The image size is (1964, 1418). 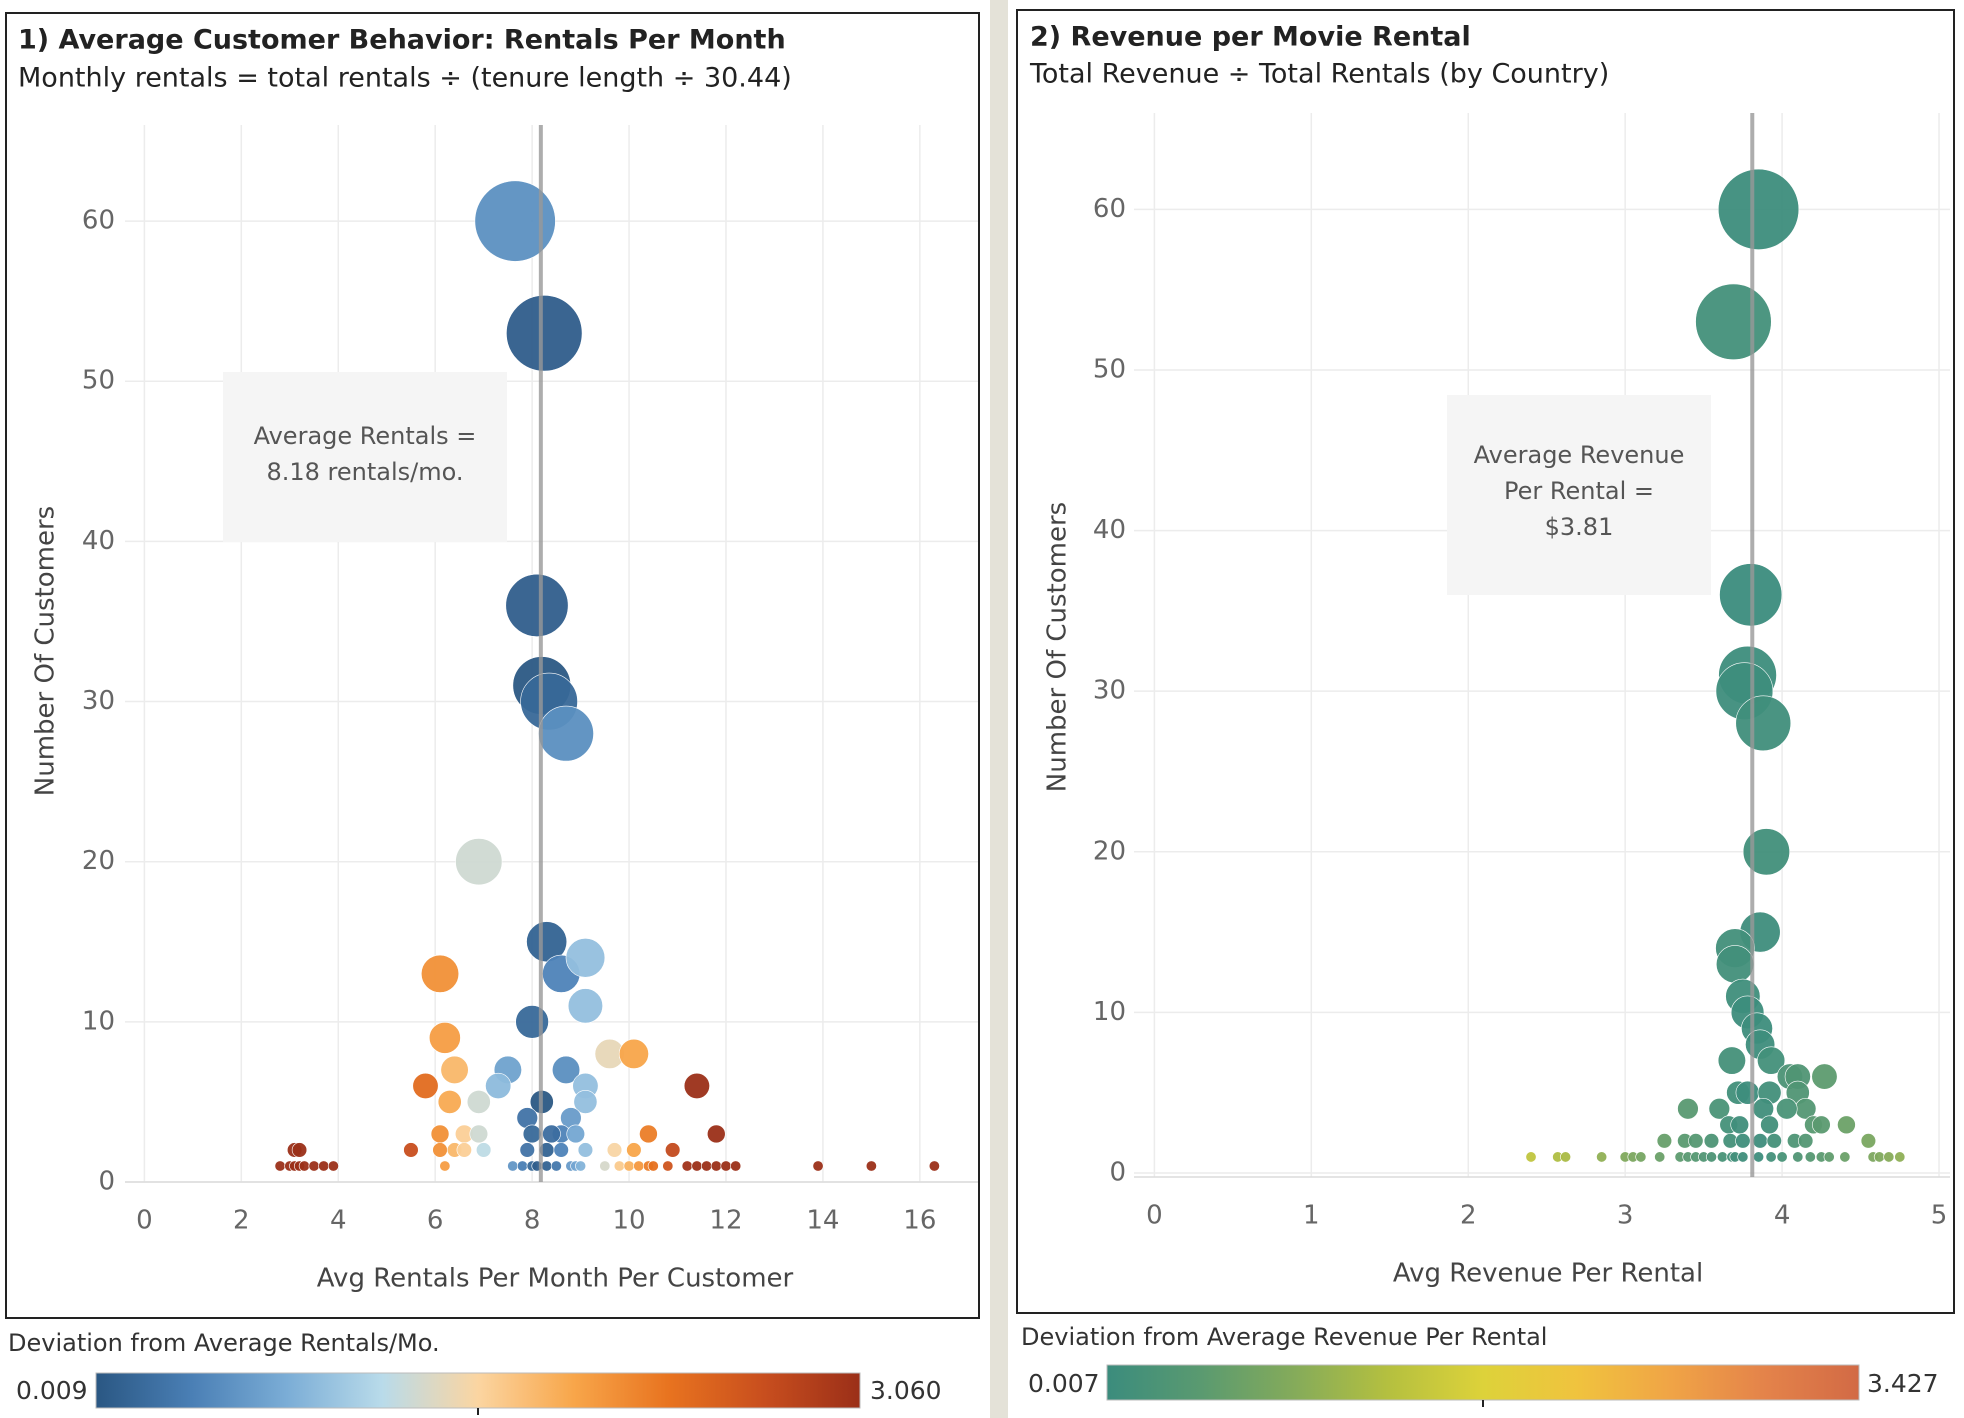 What do you see at coordinates (98, 861) in the screenshot?
I see `y-tick-label: 20` at bounding box center [98, 861].